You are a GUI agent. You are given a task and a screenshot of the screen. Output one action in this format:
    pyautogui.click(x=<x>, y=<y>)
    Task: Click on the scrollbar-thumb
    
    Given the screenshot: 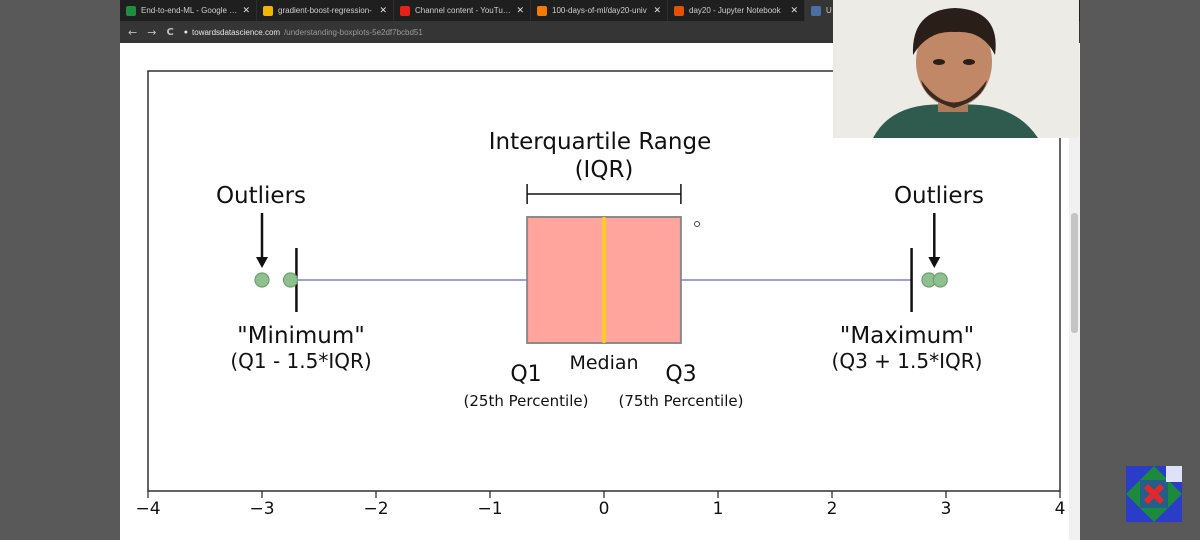 What is the action you would take?
    pyautogui.click(x=1074, y=273)
    